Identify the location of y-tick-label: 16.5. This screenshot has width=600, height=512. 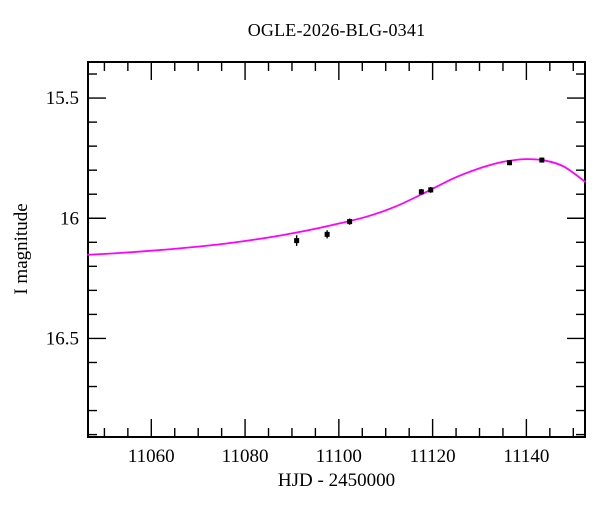
(62, 338).